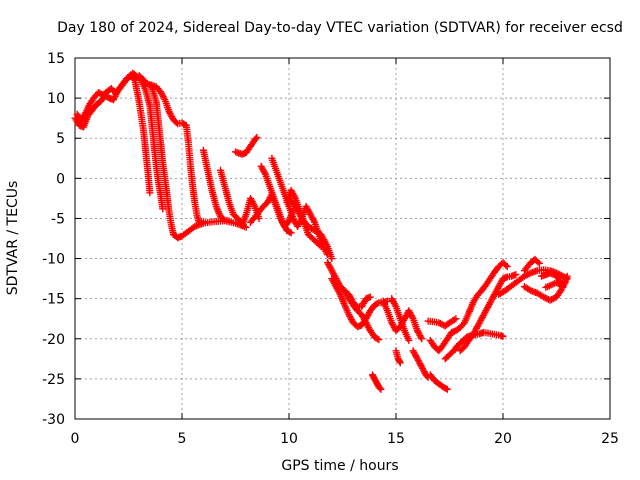  What do you see at coordinates (60, 139) in the screenshot?
I see `y-tick-label: 5` at bounding box center [60, 139].